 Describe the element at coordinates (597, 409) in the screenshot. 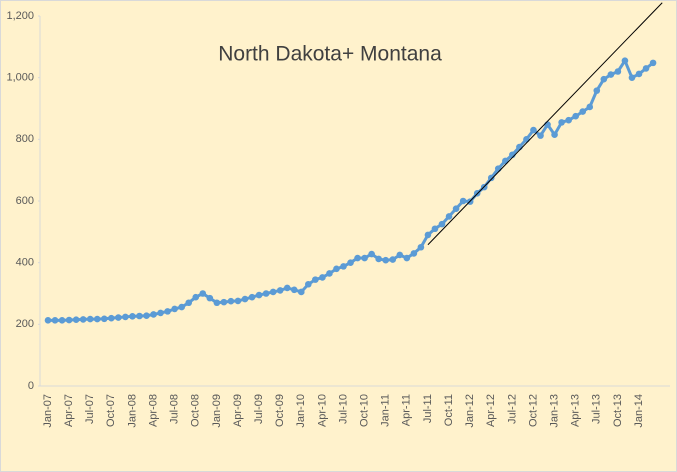

I see `x-tick-label: Jul-13` at that location.